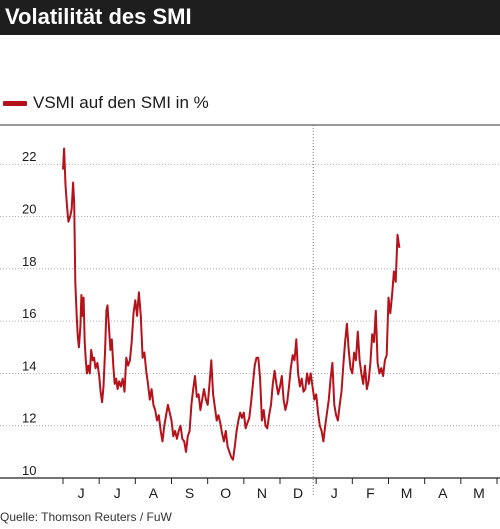 The width and height of the screenshot is (500, 529). Describe the element at coordinates (298, 493) in the screenshot. I see `x-tick-label: D` at that location.